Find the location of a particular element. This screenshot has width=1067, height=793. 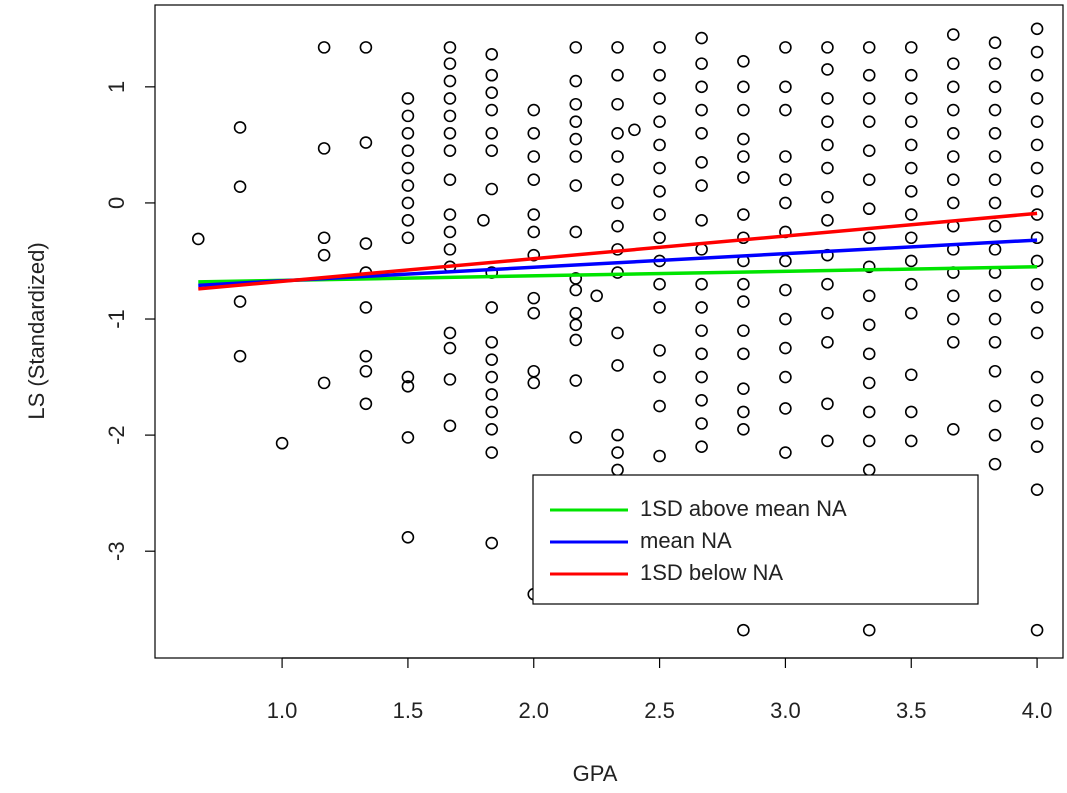

x-tick-label: 2.0 is located at coordinates (533, 710).